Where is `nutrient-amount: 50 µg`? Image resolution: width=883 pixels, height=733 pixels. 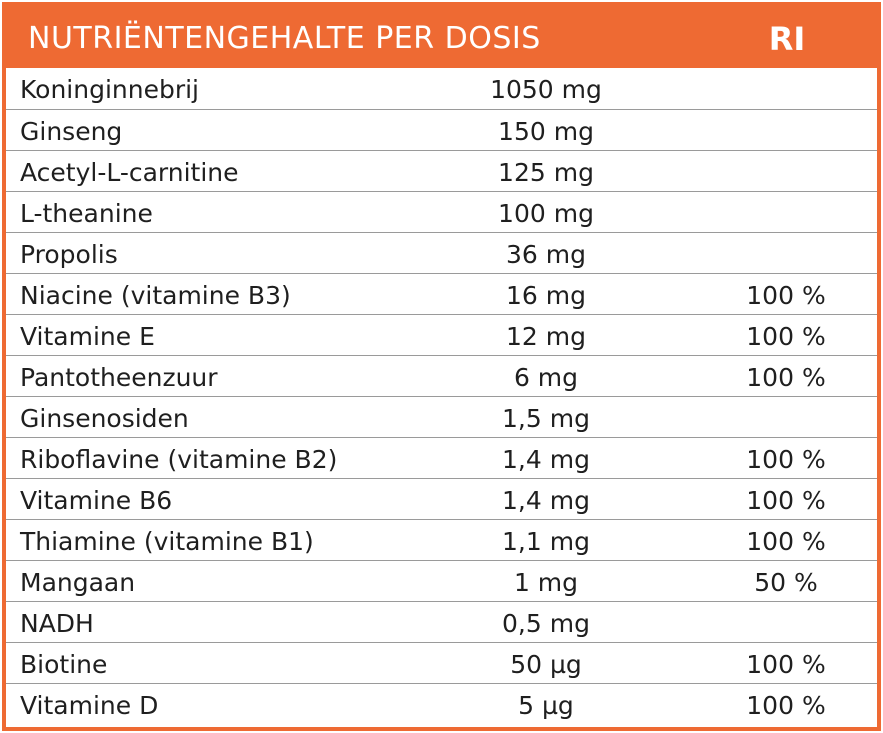 nutrient-amount: 50 µg is located at coordinates (546, 664).